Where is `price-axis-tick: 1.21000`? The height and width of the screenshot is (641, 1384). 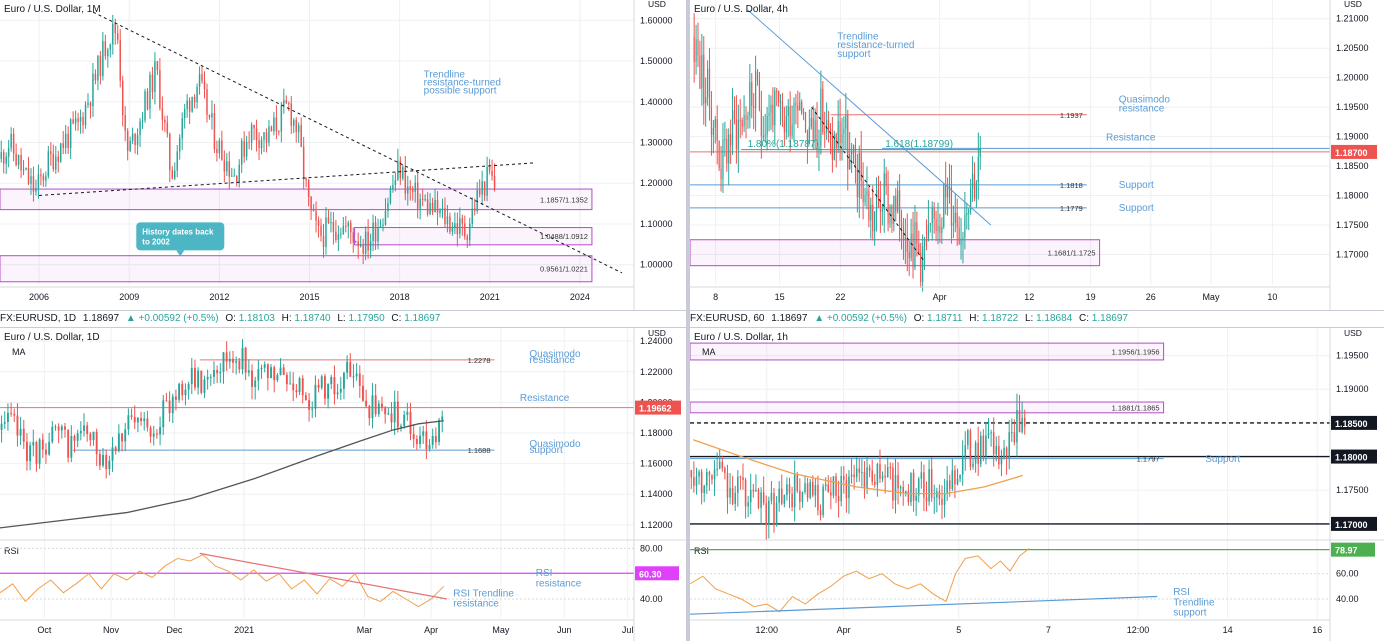 price-axis-tick: 1.21000 is located at coordinates (1352, 19).